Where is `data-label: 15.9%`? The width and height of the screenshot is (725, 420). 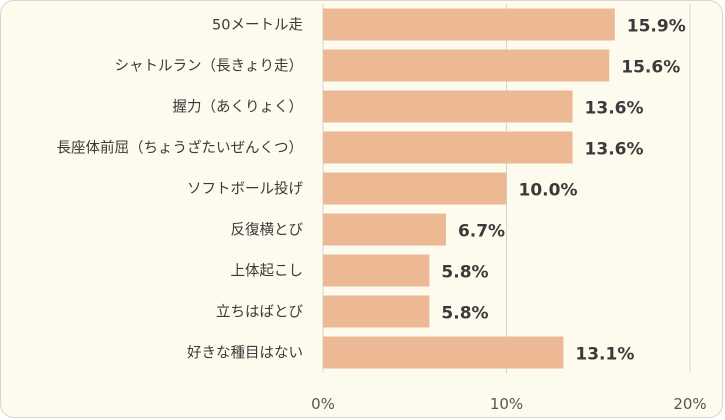 data-label: 15.9% is located at coordinates (656, 27).